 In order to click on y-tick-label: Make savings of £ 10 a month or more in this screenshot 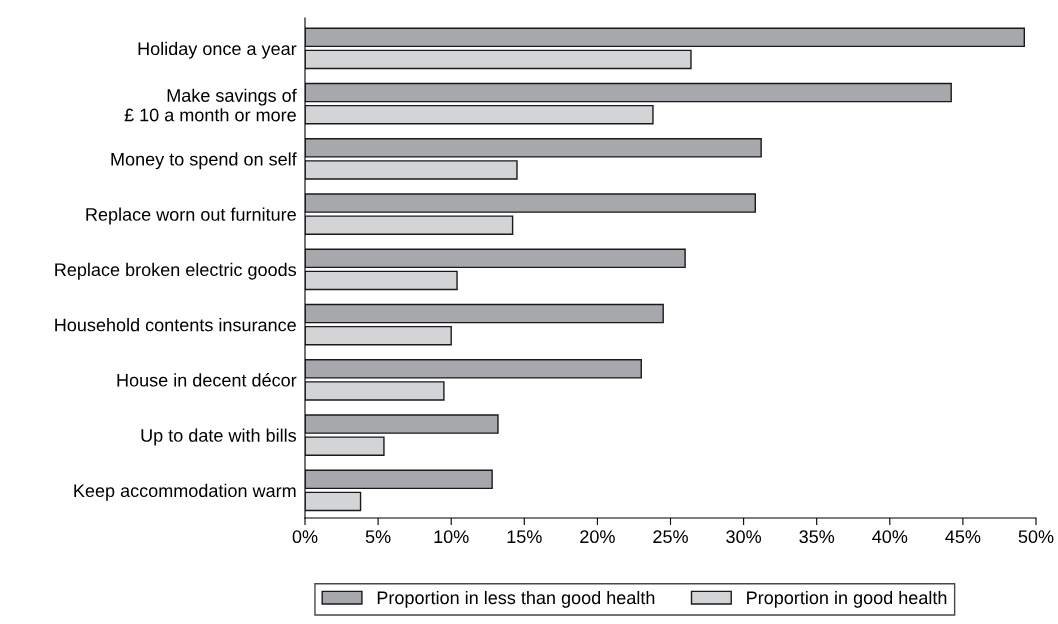, I will do `click(210, 105)`.